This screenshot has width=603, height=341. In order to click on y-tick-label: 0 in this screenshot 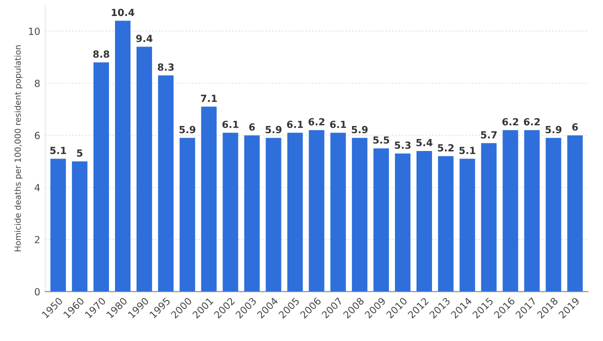, I will do `click(37, 292)`.